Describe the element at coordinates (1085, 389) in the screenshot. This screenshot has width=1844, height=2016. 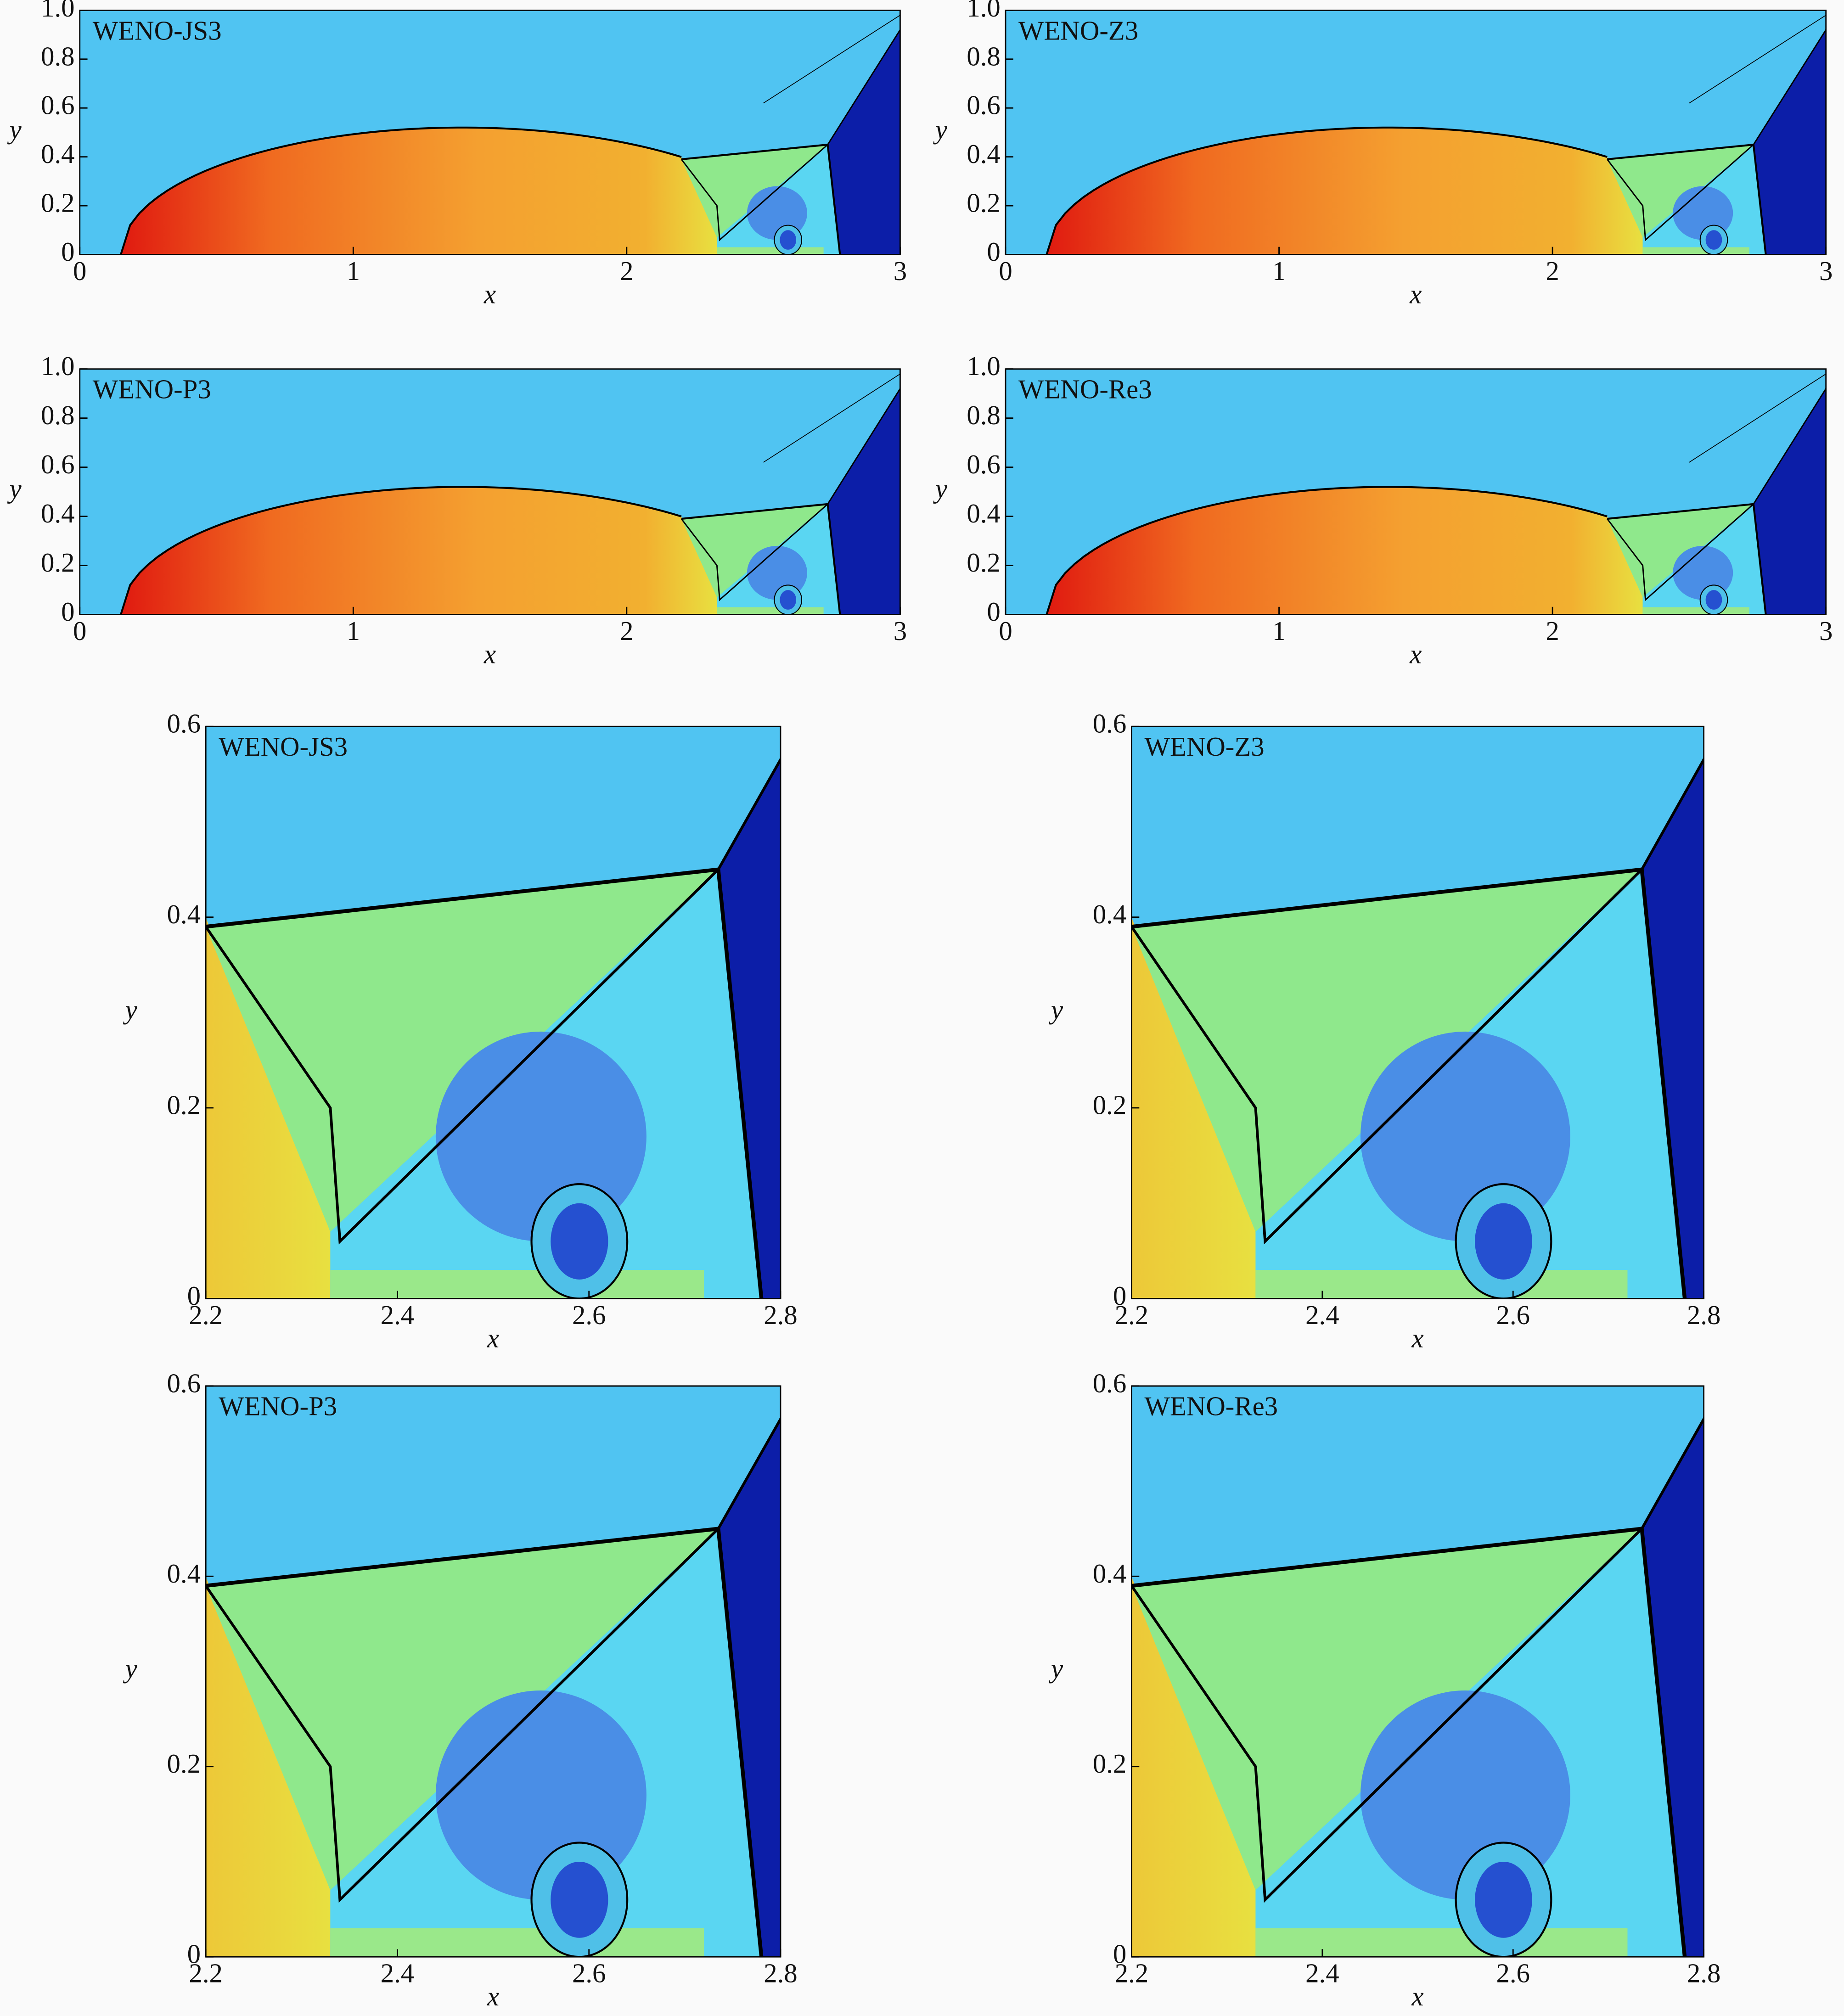
I see `panel-label: WENO-Re3` at that location.